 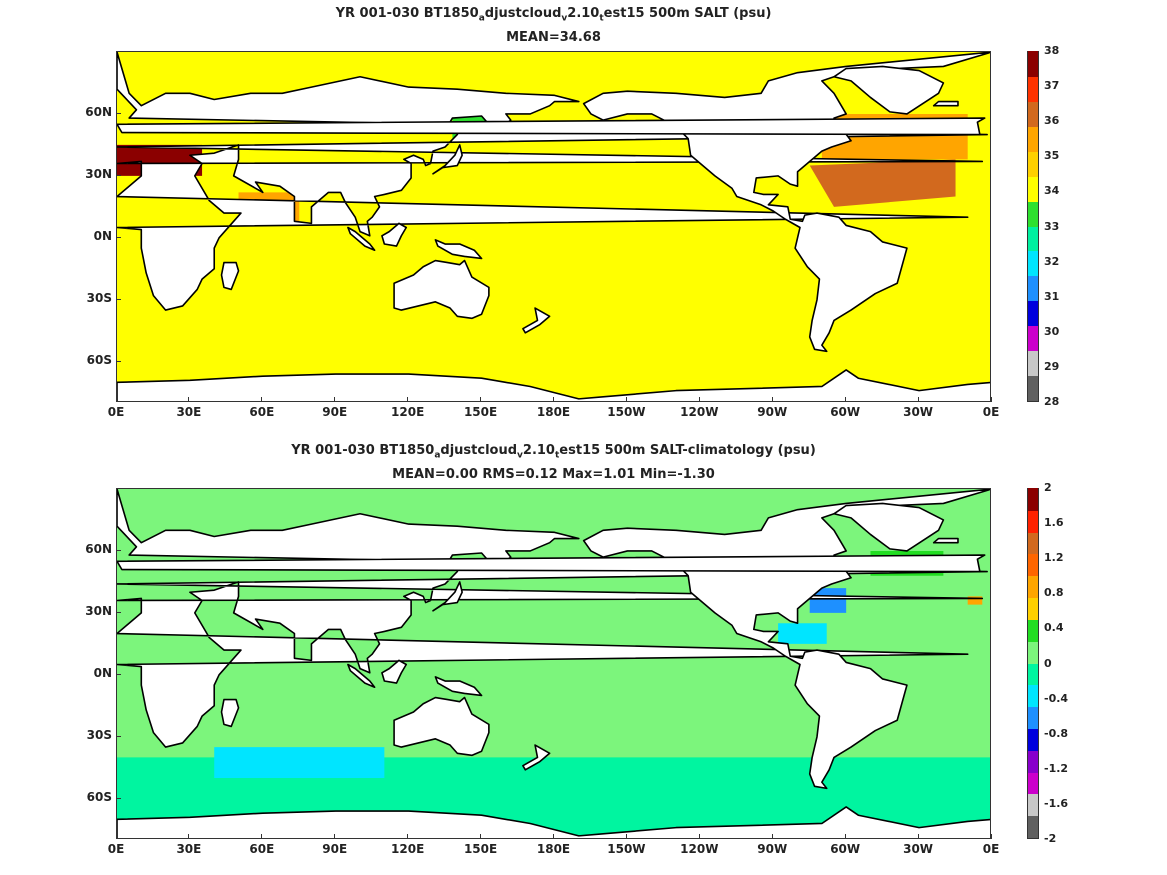 I want to click on bottom-y-tick-label: 0N, so click(x=102, y=672).